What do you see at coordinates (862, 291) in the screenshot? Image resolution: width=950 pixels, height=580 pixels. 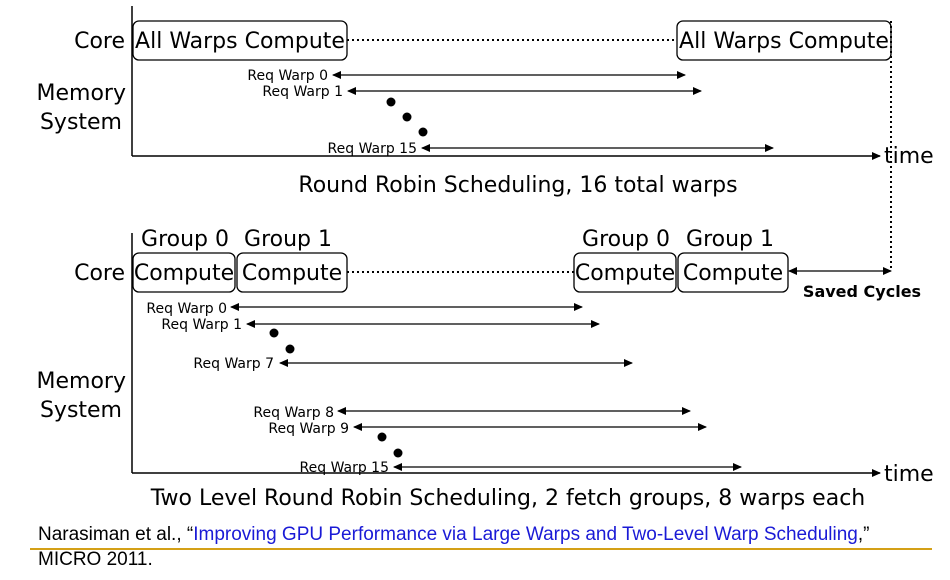 I see `saved-cycles-label: Saved Cycles` at bounding box center [862, 291].